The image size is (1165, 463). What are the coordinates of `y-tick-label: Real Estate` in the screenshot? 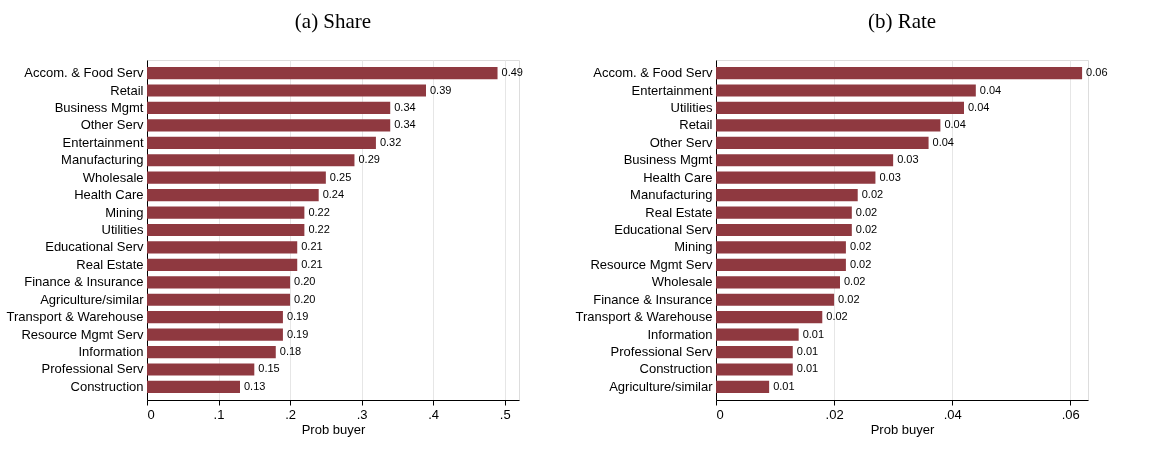 It's located at (110, 264).